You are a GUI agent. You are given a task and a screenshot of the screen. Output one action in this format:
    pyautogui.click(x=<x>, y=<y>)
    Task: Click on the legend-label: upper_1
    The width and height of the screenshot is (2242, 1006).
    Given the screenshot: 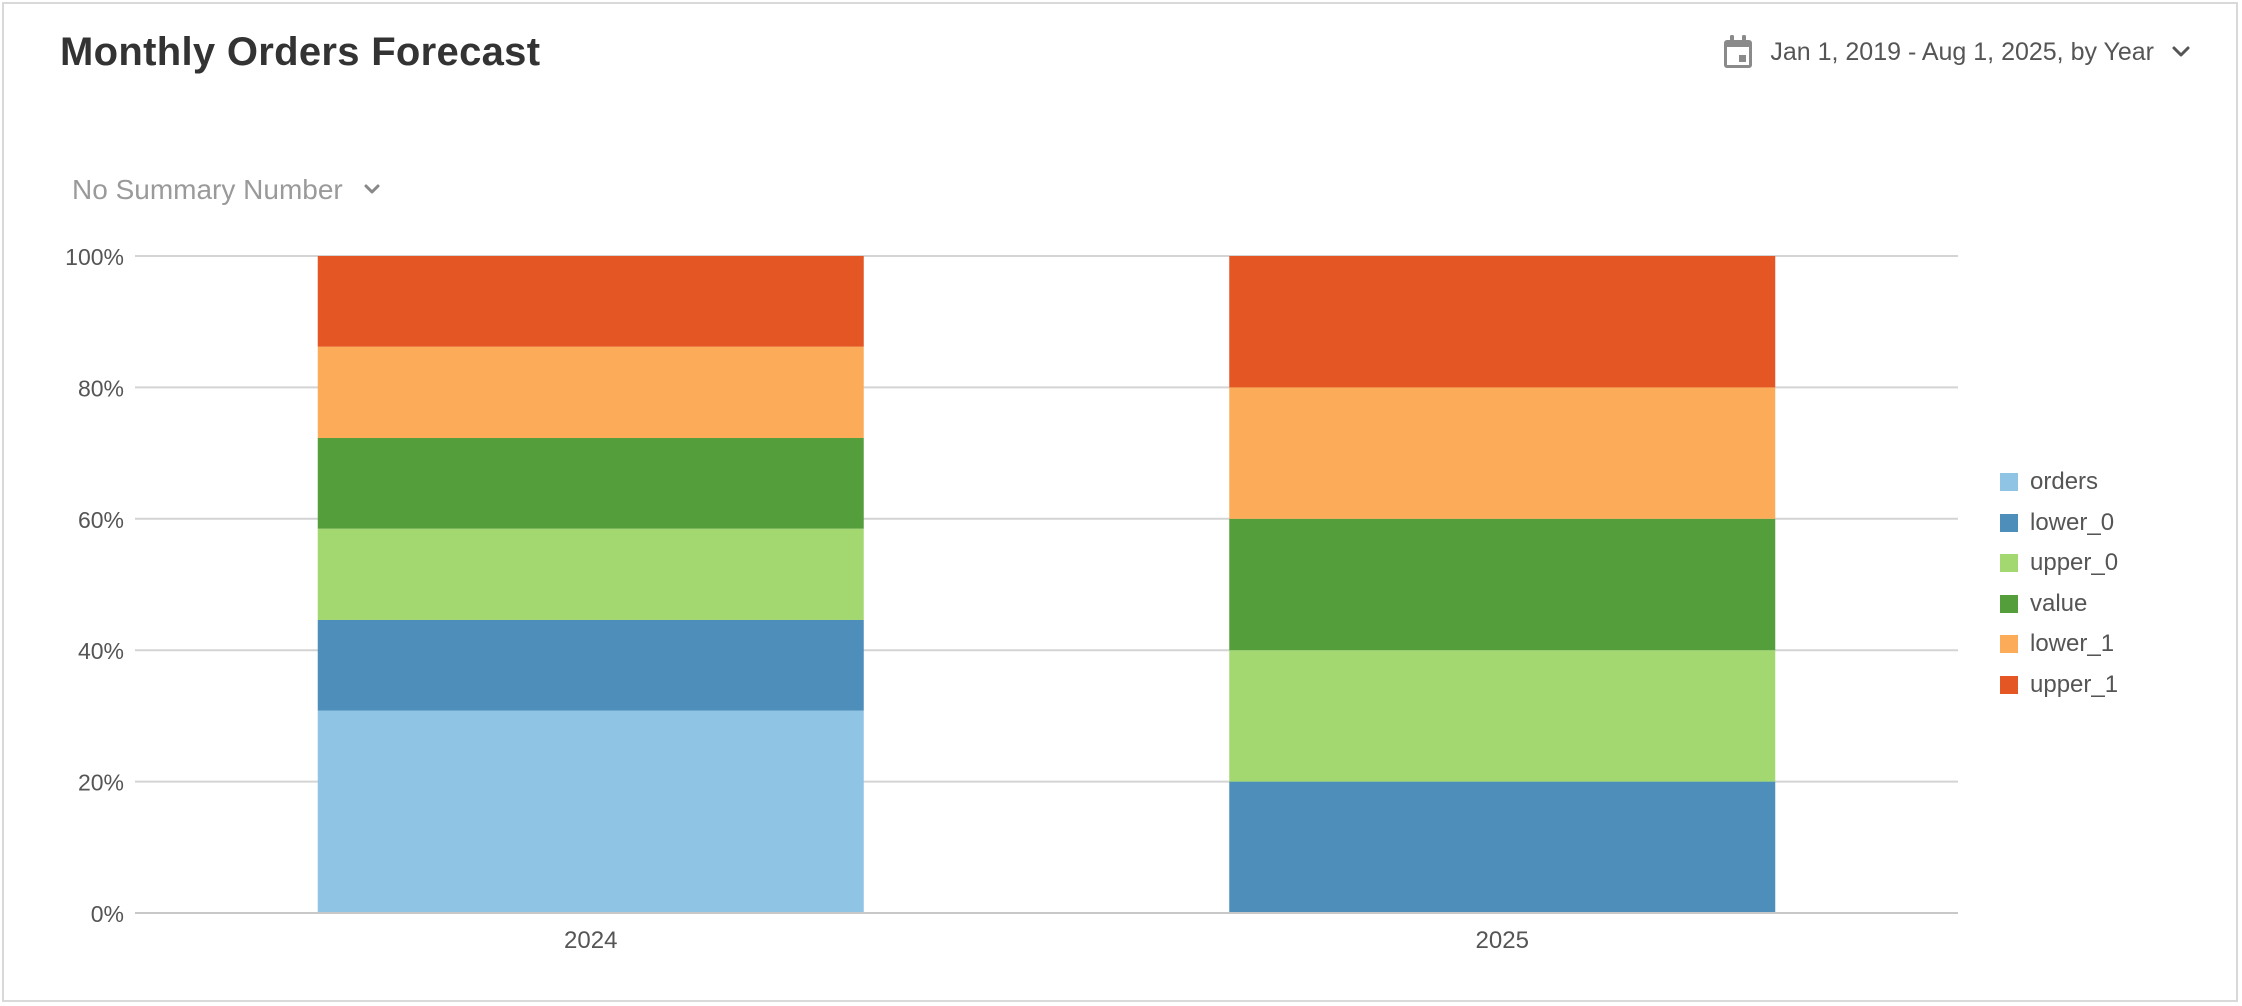 What is the action you would take?
    pyautogui.click(x=2074, y=684)
    